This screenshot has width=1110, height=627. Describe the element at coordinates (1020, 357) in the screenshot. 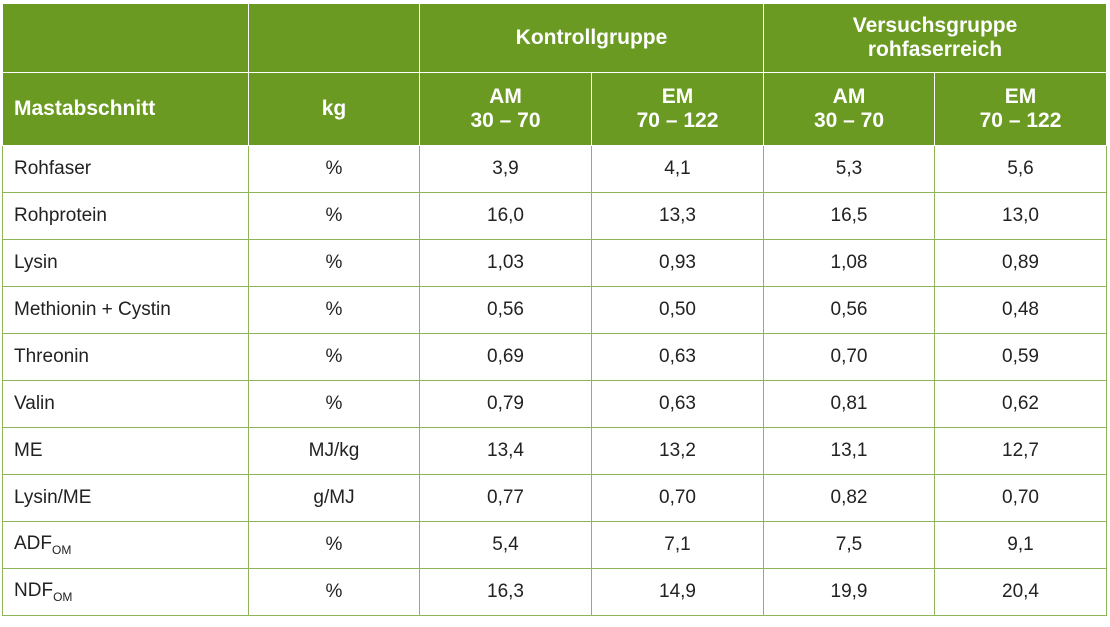

I see `row-value: 0,59` at that location.